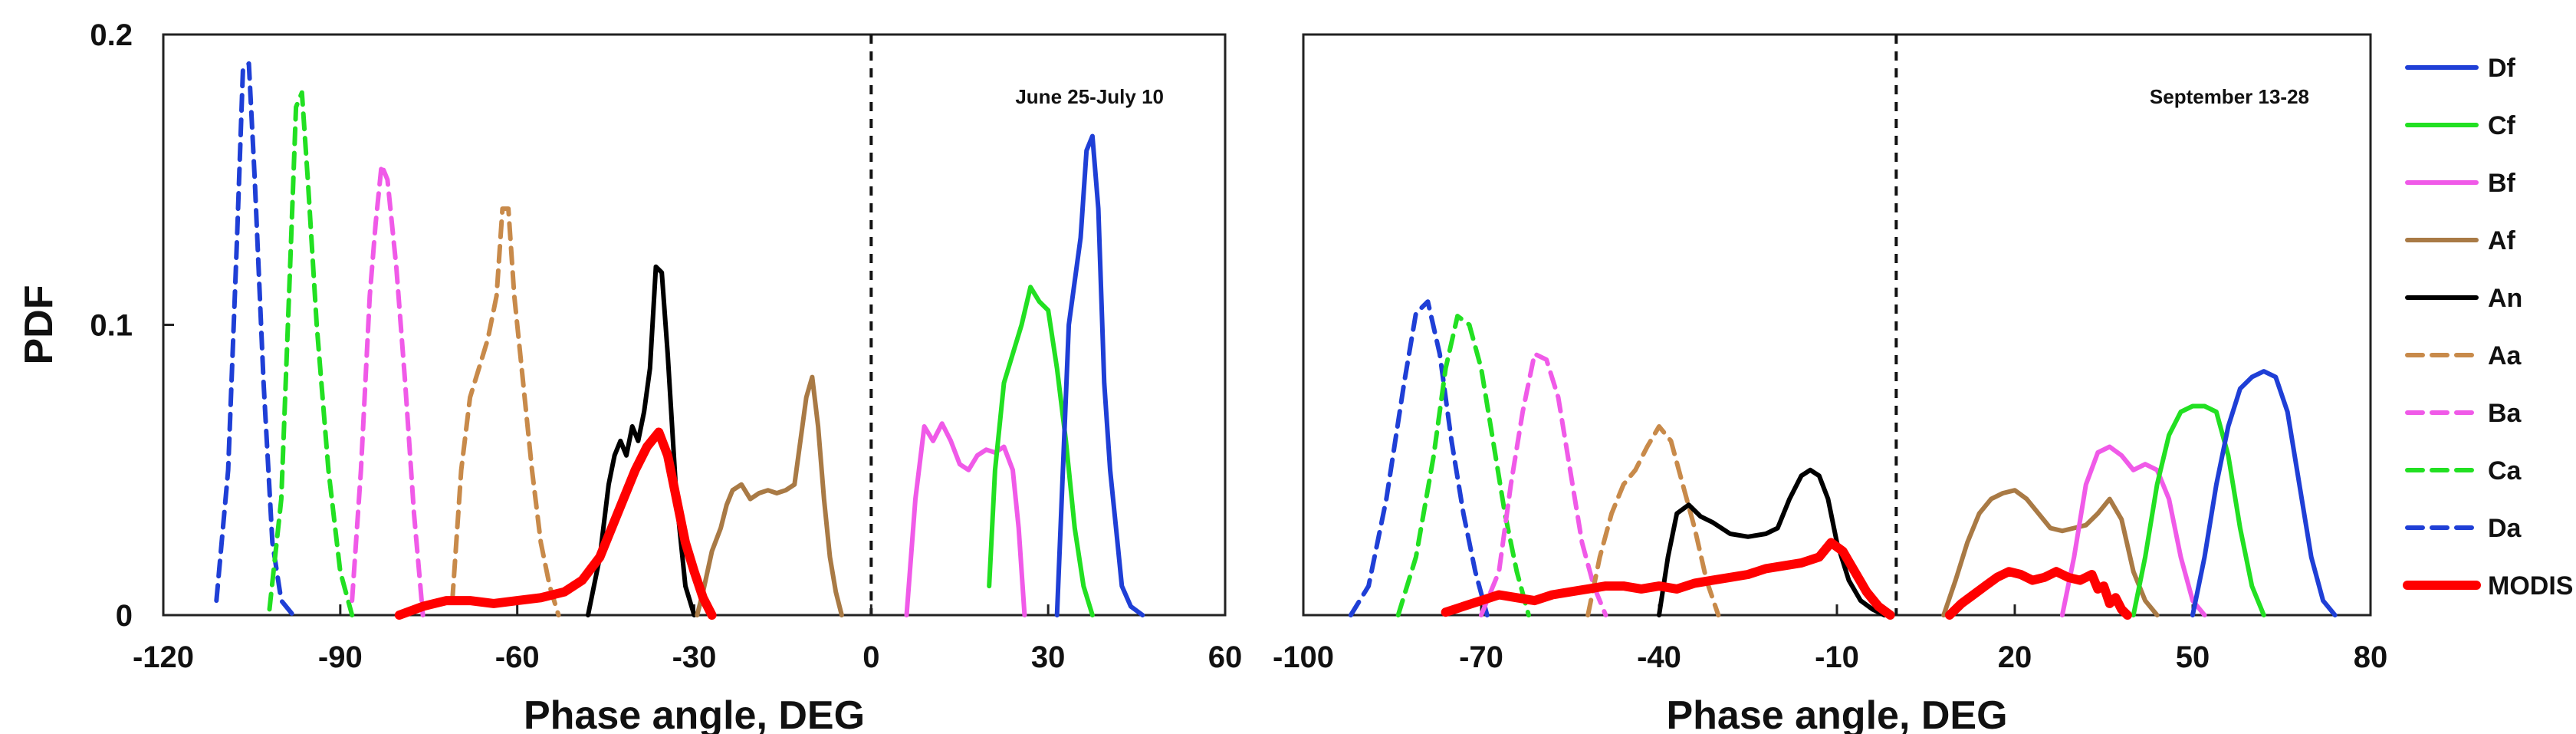 The width and height of the screenshot is (2576, 734). Describe the element at coordinates (164, 657) in the screenshot. I see `x-tick-label: -120` at that location.